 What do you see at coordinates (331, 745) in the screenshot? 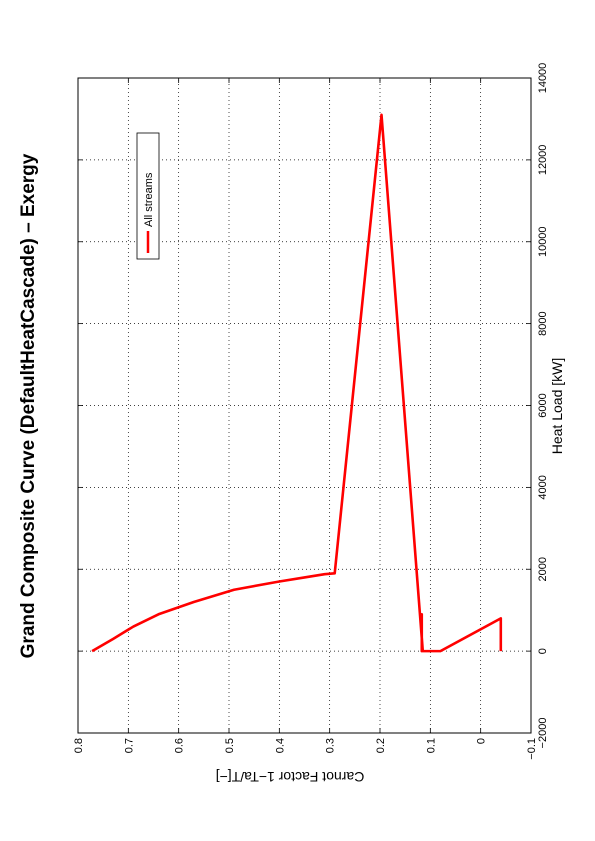
I see `y-tick-label: 0.3` at bounding box center [331, 745].